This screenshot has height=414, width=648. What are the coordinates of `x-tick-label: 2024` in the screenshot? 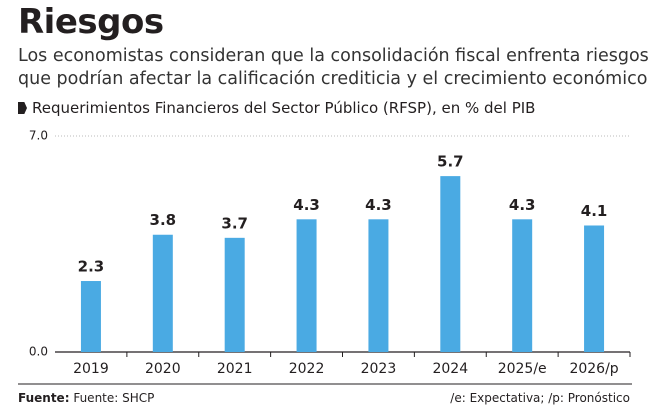 It's located at (450, 369).